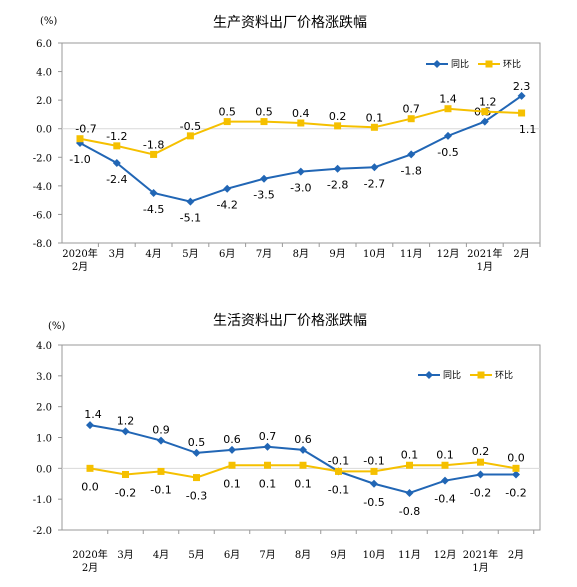 This screenshot has width=577, height=587. Describe the element at coordinates (411, 109) in the screenshot. I see `data-label: 0.7` at that location.